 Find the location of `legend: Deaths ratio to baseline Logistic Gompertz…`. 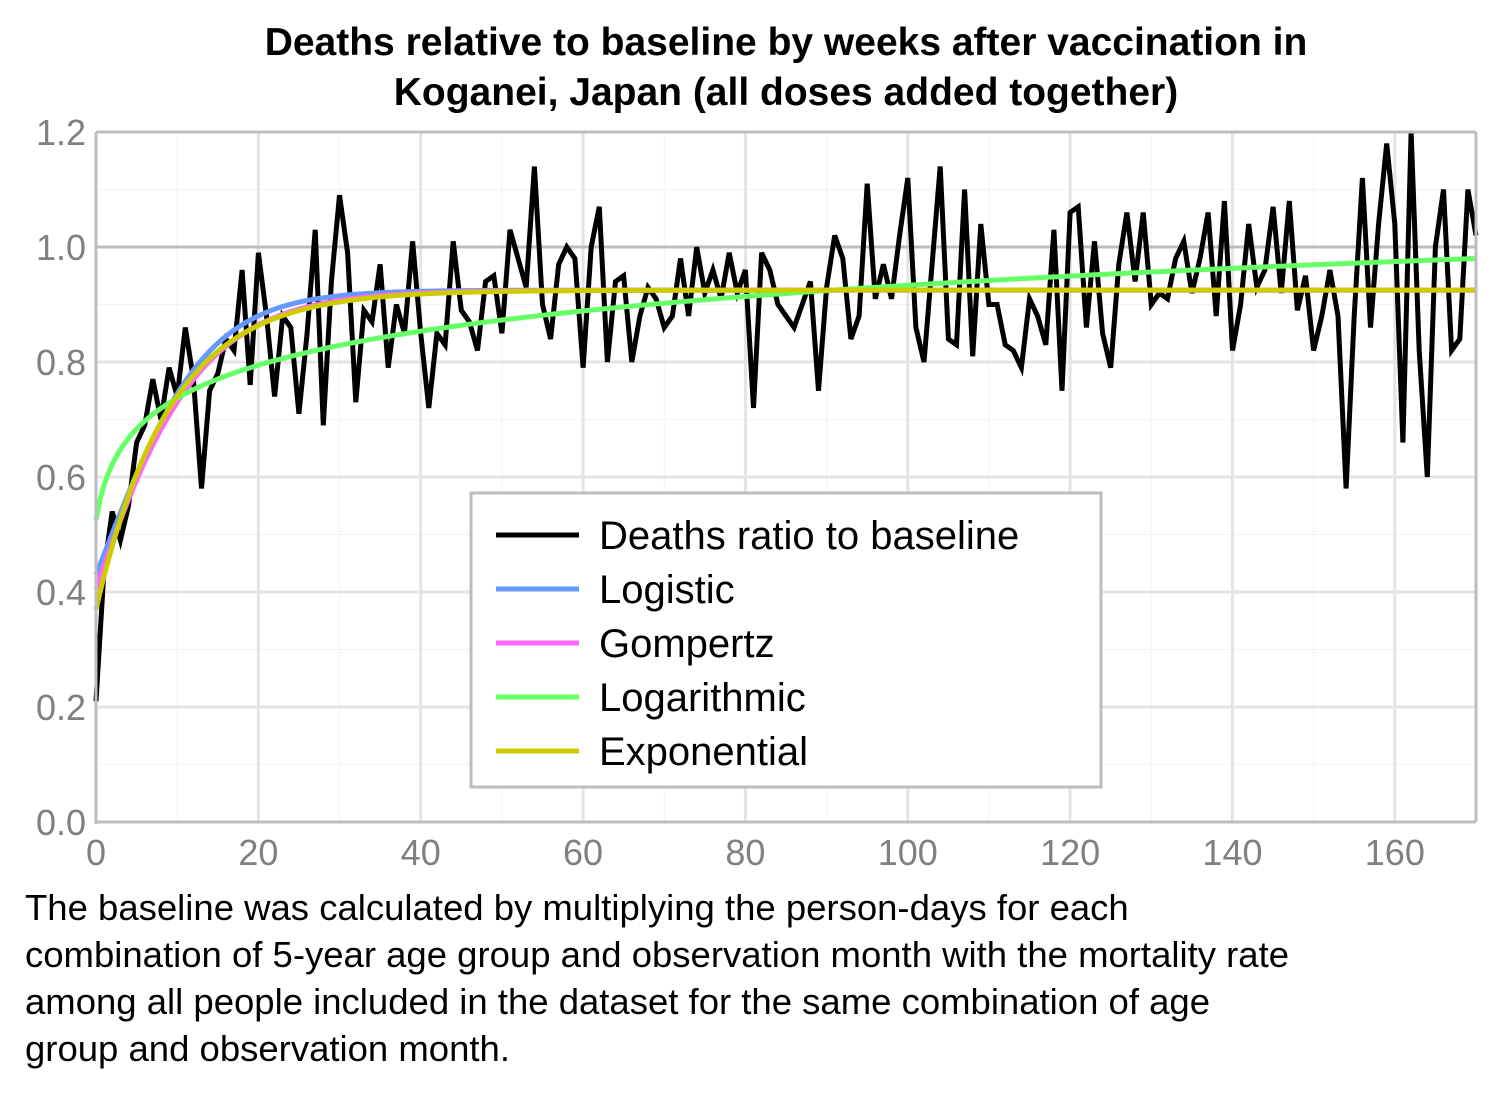

legend: Deaths ratio to baseline Logistic Gompertz… is located at coordinates (786, 640).